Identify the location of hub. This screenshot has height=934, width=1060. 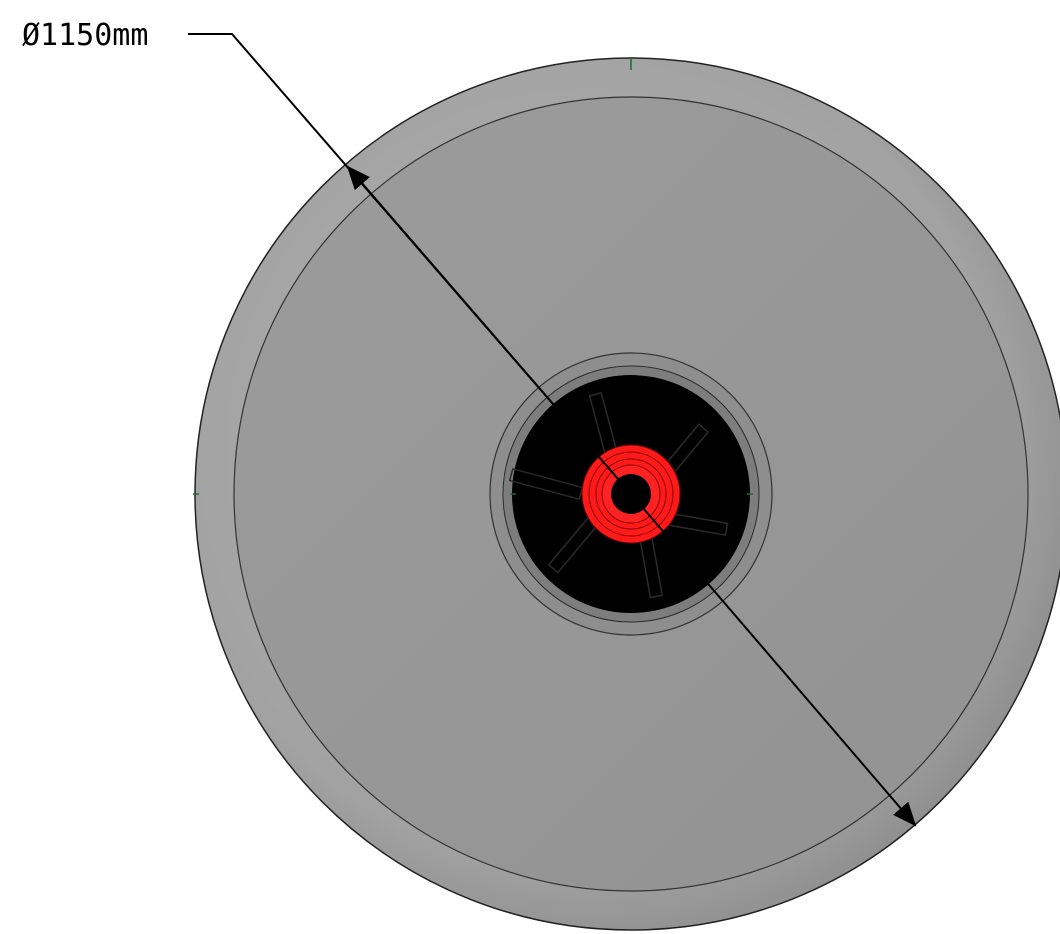
(631, 494).